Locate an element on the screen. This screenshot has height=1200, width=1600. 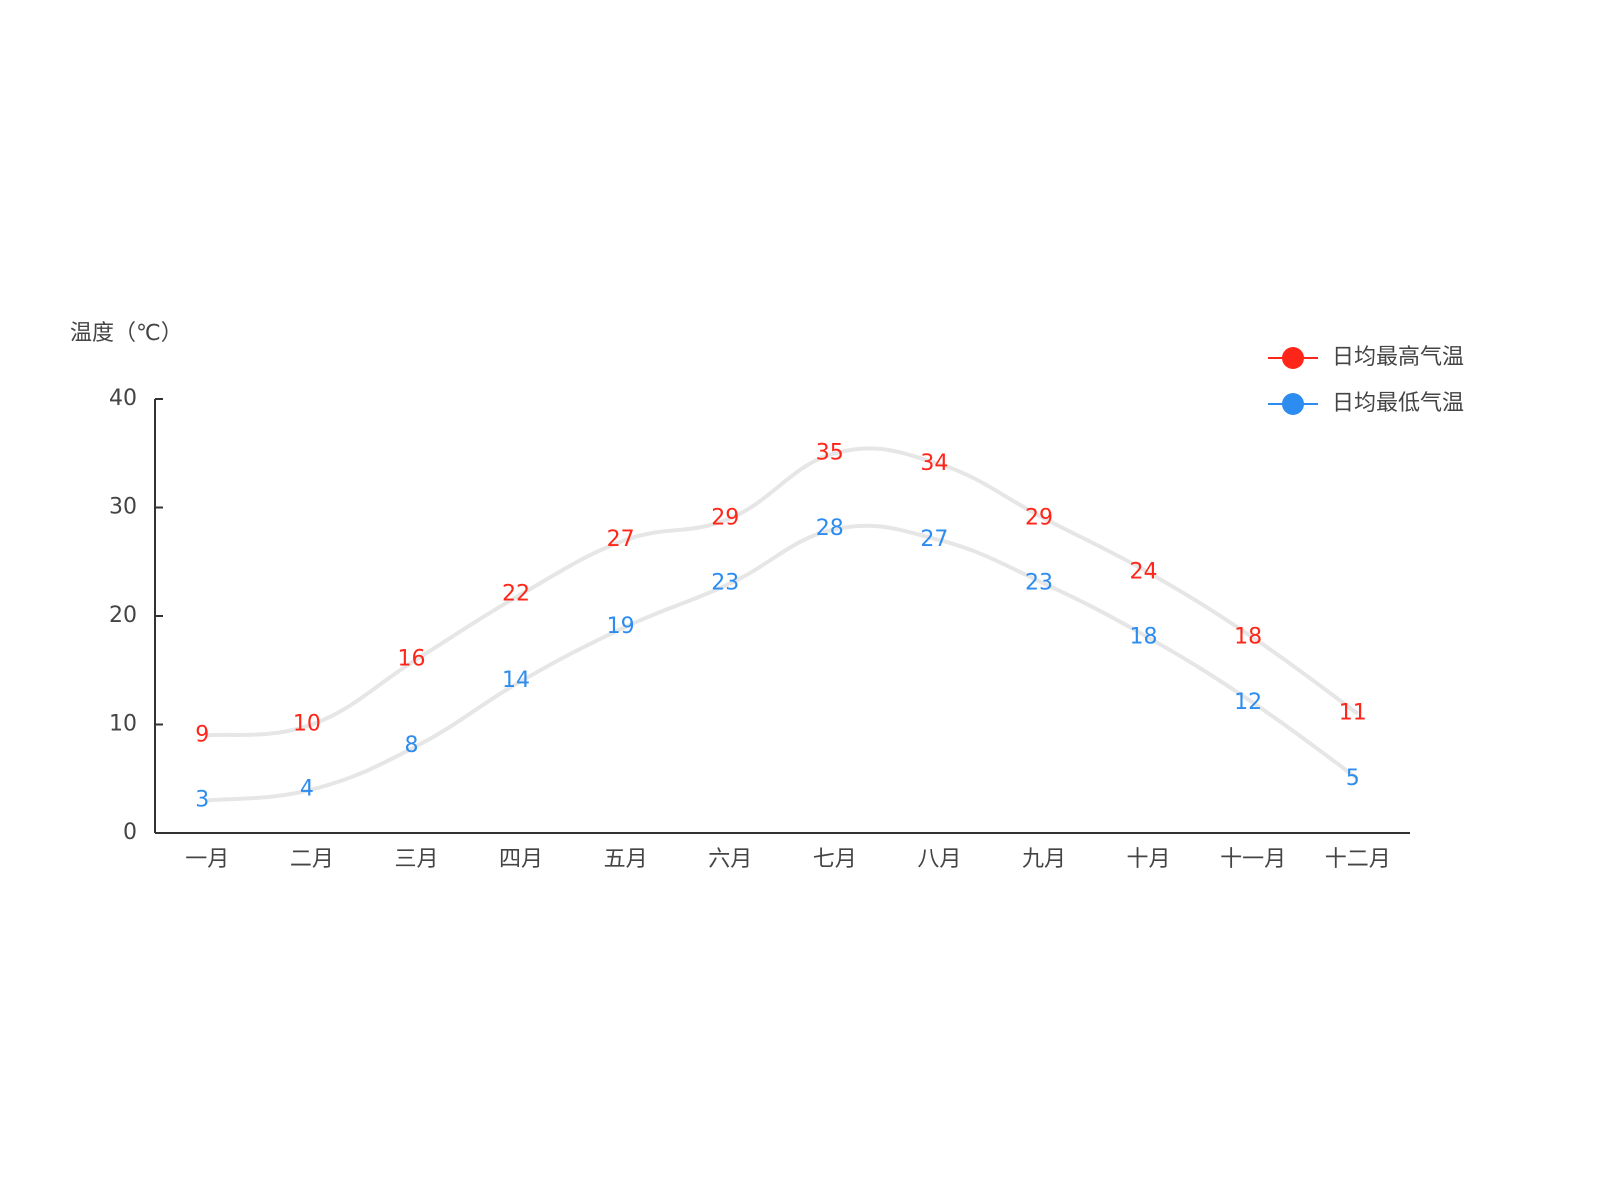
x-tick-label: 六月 is located at coordinates (730, 859).